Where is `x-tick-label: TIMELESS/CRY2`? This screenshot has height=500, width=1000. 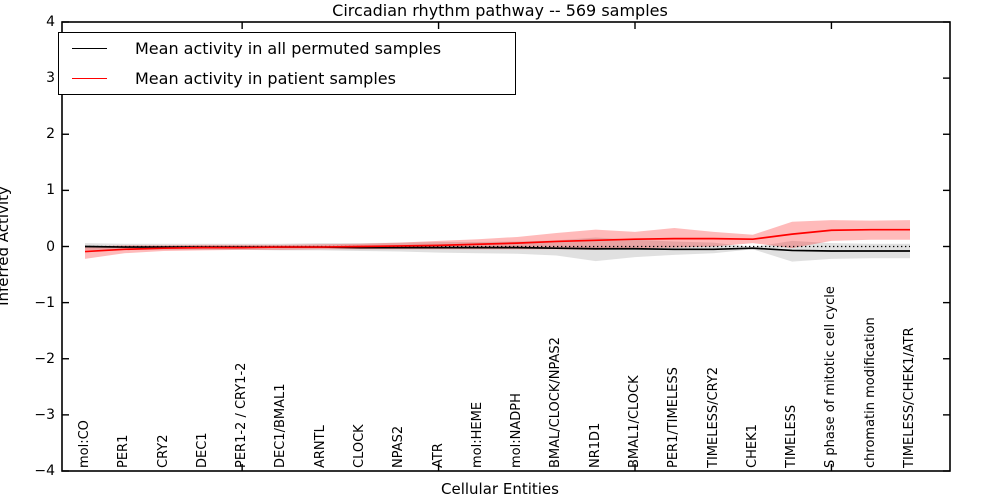
x-tick-label: TIMELESS/CRY2 is located at coordinates (713, 417).